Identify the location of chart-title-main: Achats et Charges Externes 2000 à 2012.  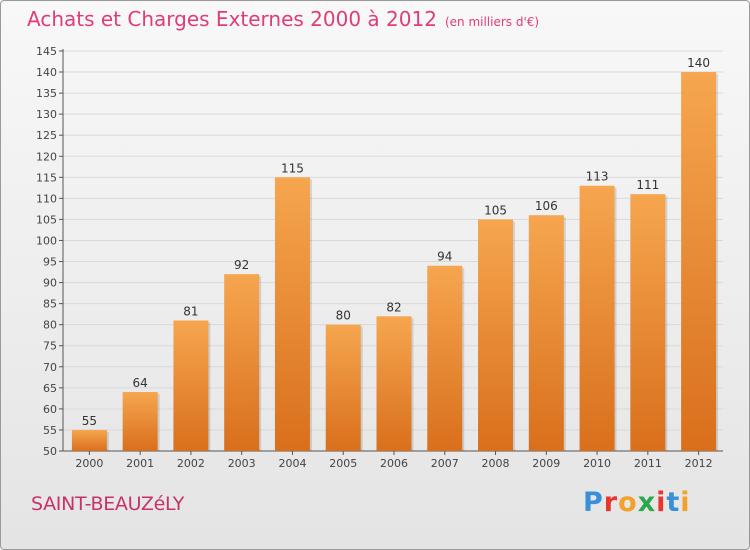
(232, 19).